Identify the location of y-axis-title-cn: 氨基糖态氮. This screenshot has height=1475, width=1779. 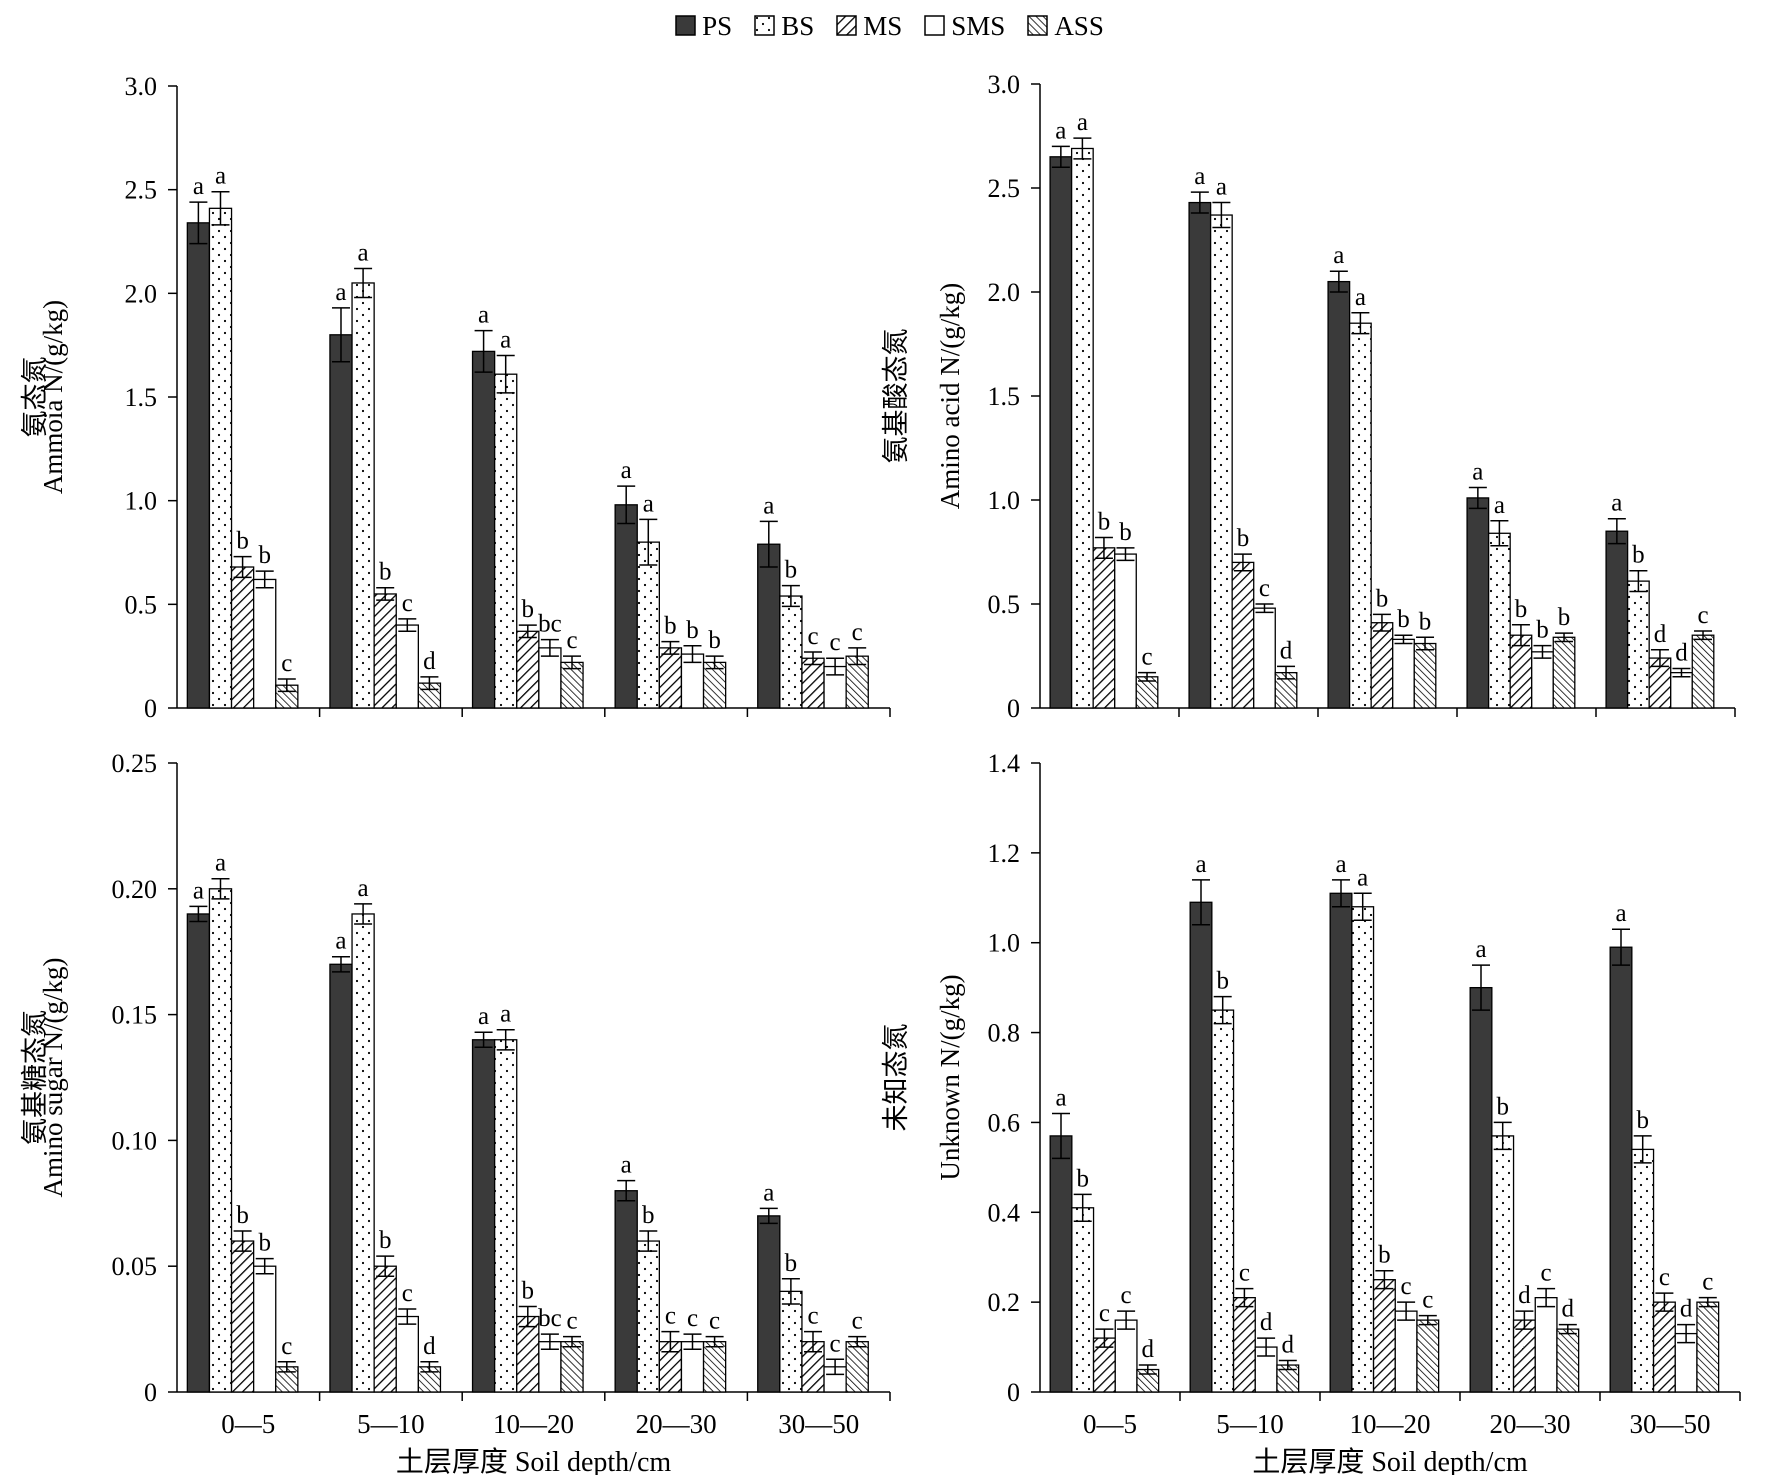
(35, 1077).